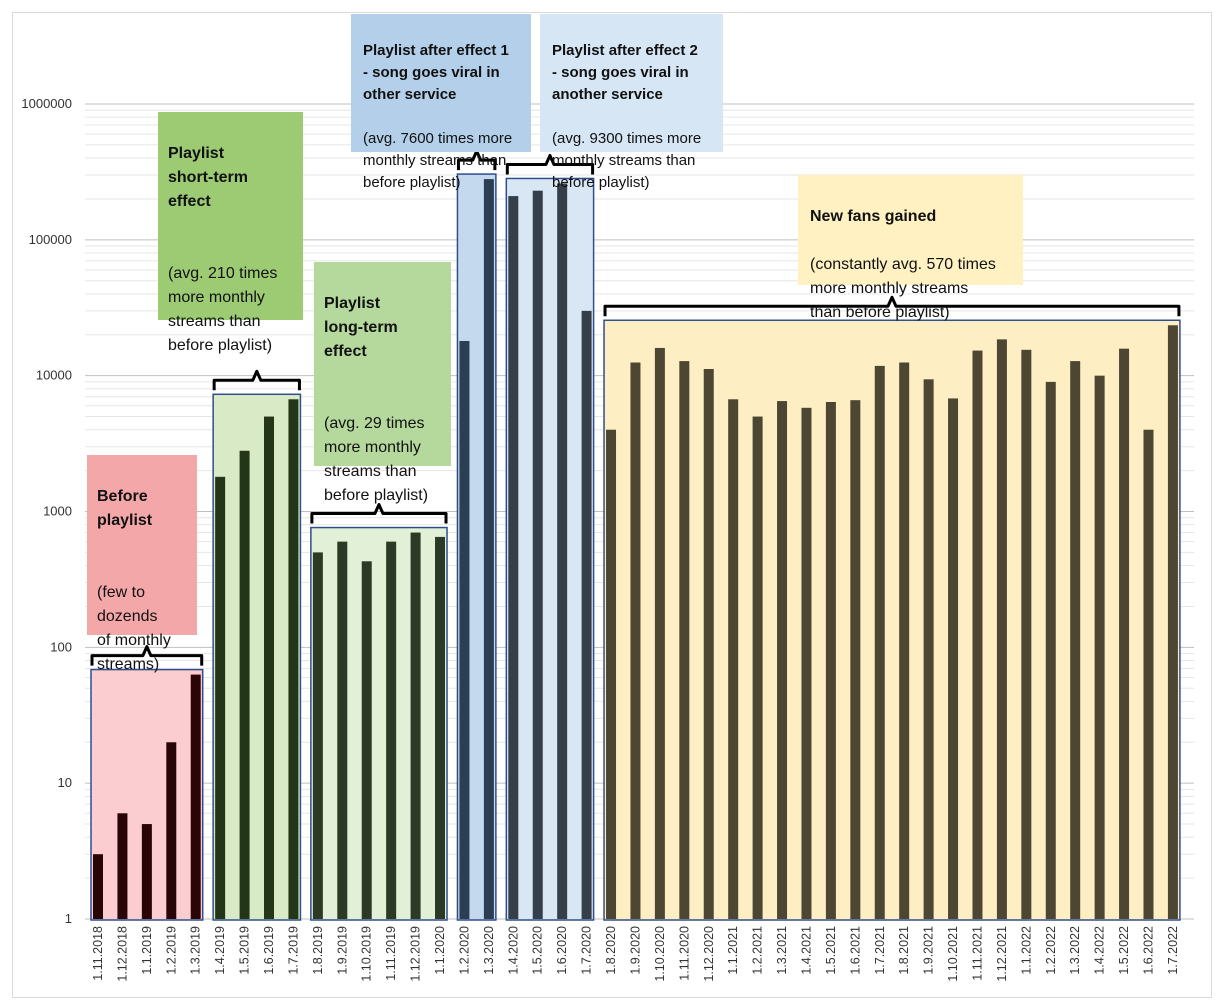 The image size is (1224, 1008). I want to click on x-tick-label: 1.11.2020, so click(684, 953).